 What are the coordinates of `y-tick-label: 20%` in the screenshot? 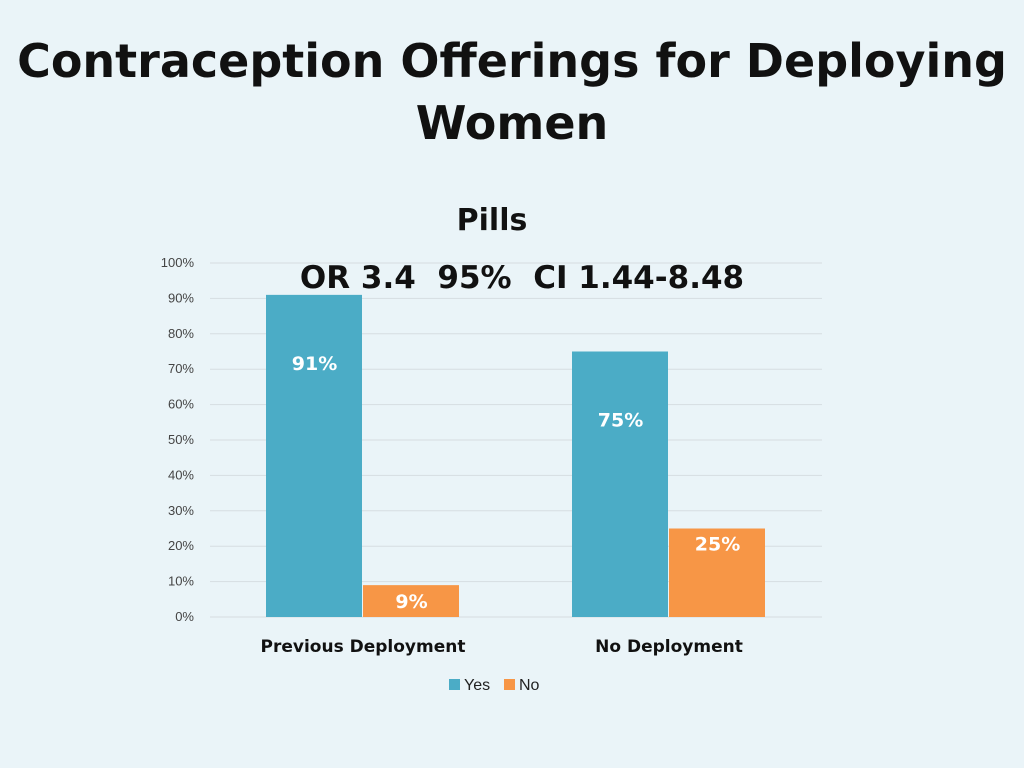 It's located at (181, 545).